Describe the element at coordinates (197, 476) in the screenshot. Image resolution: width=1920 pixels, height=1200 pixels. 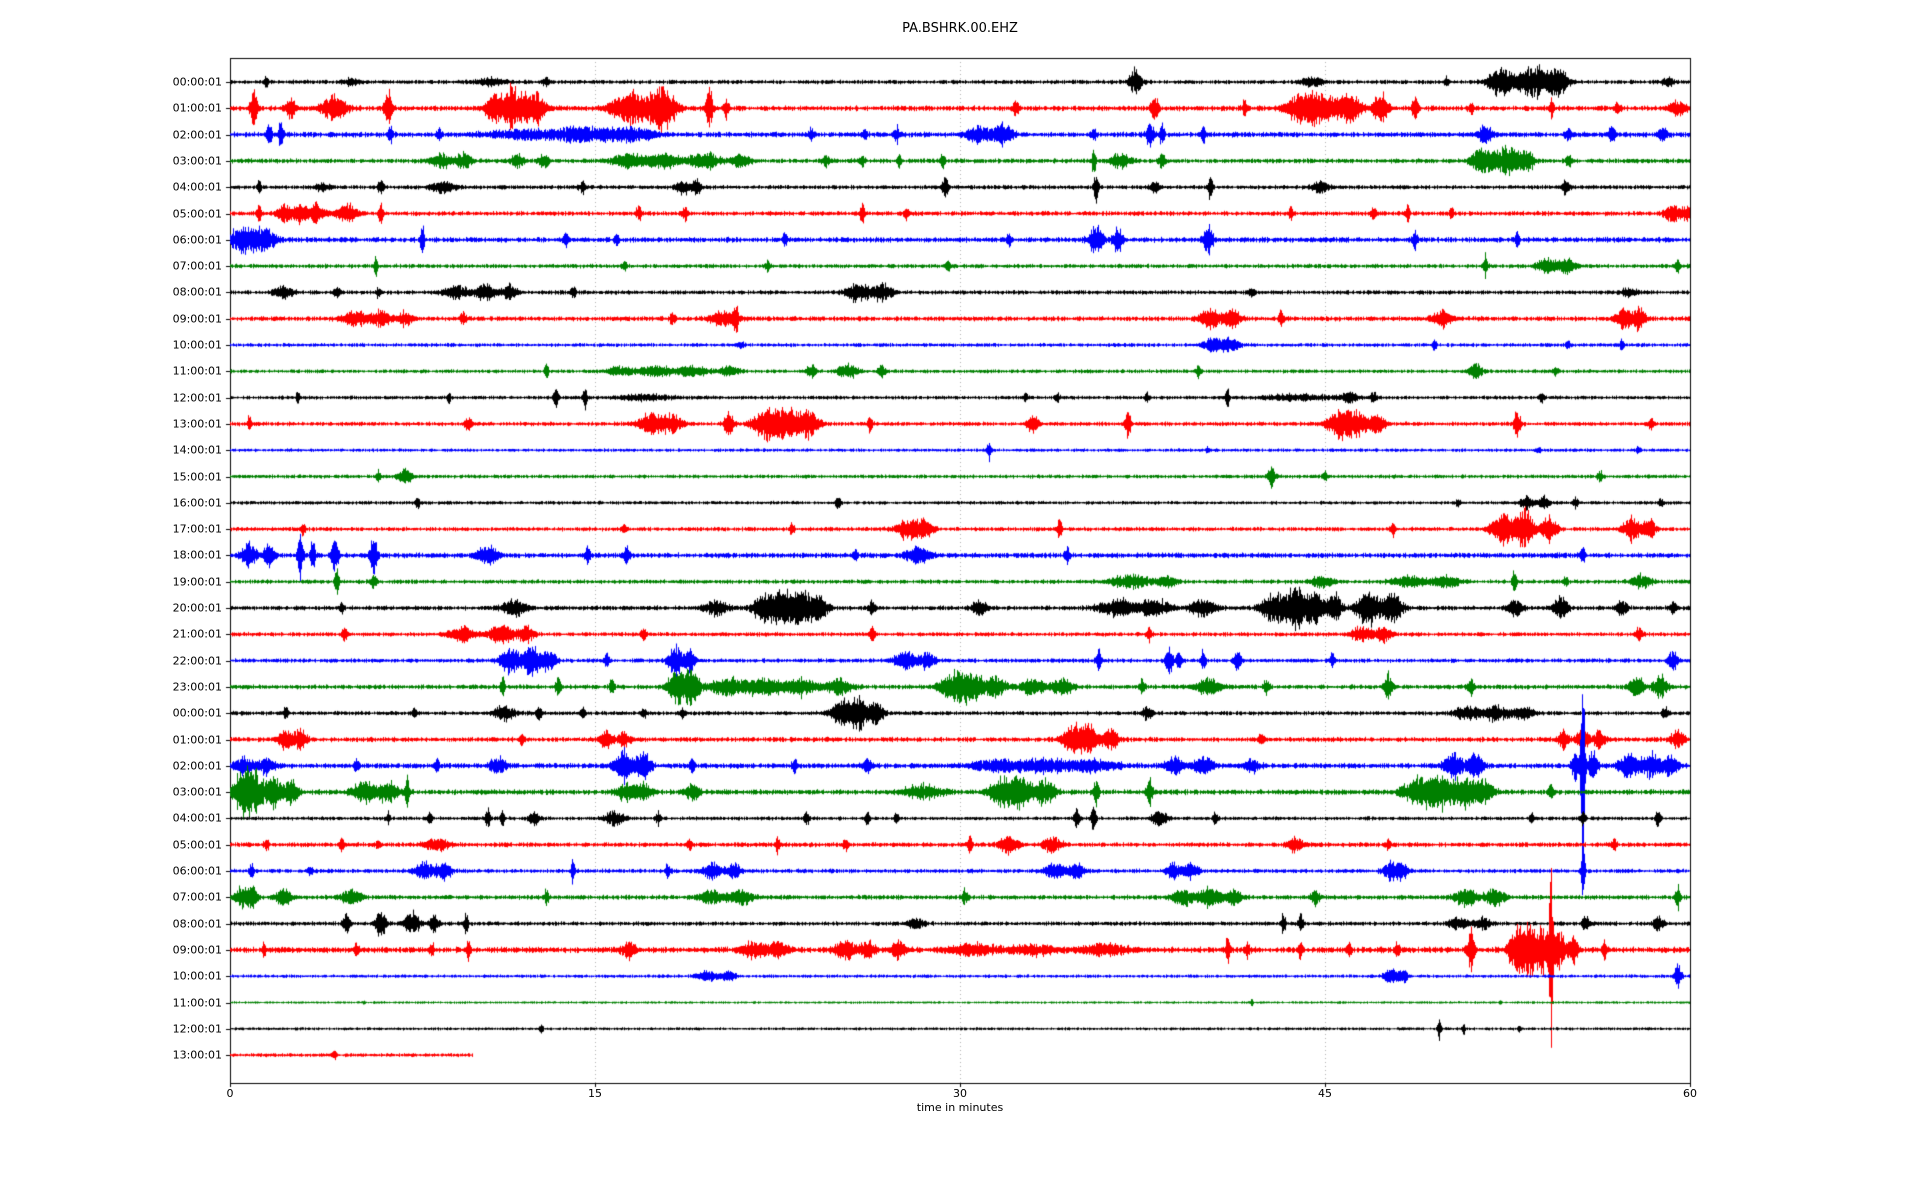
I see `row-time-label: 15:00:01` at that location.